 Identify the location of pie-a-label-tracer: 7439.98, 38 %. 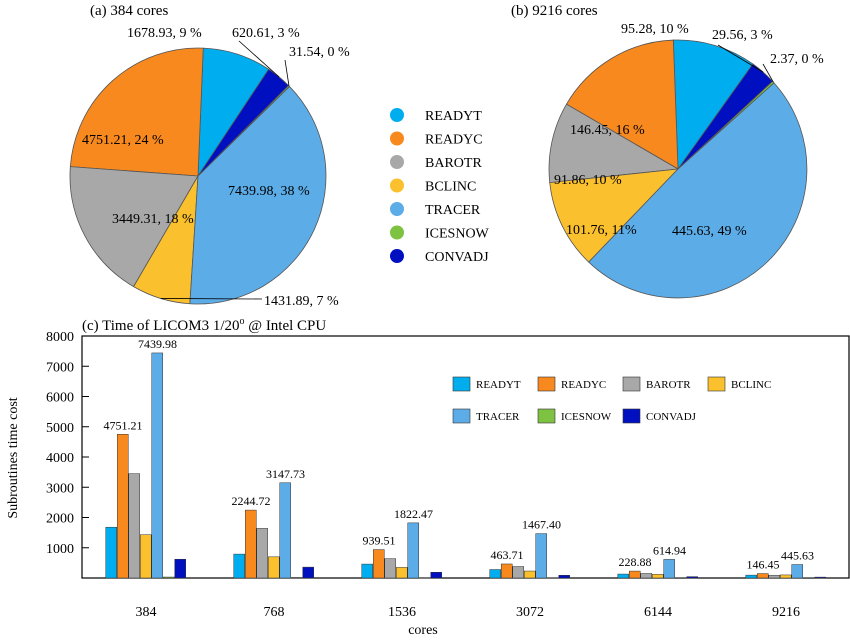
(269, 191).